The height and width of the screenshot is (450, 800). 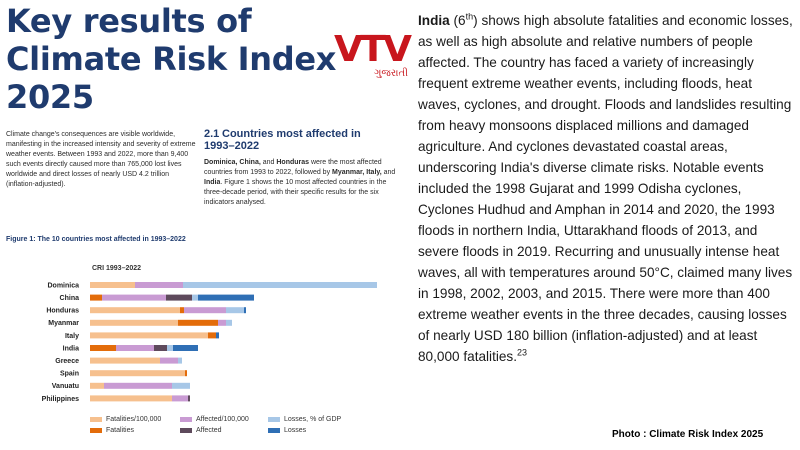 I want to click on category-label-china: China, so click(x=70, y=298).